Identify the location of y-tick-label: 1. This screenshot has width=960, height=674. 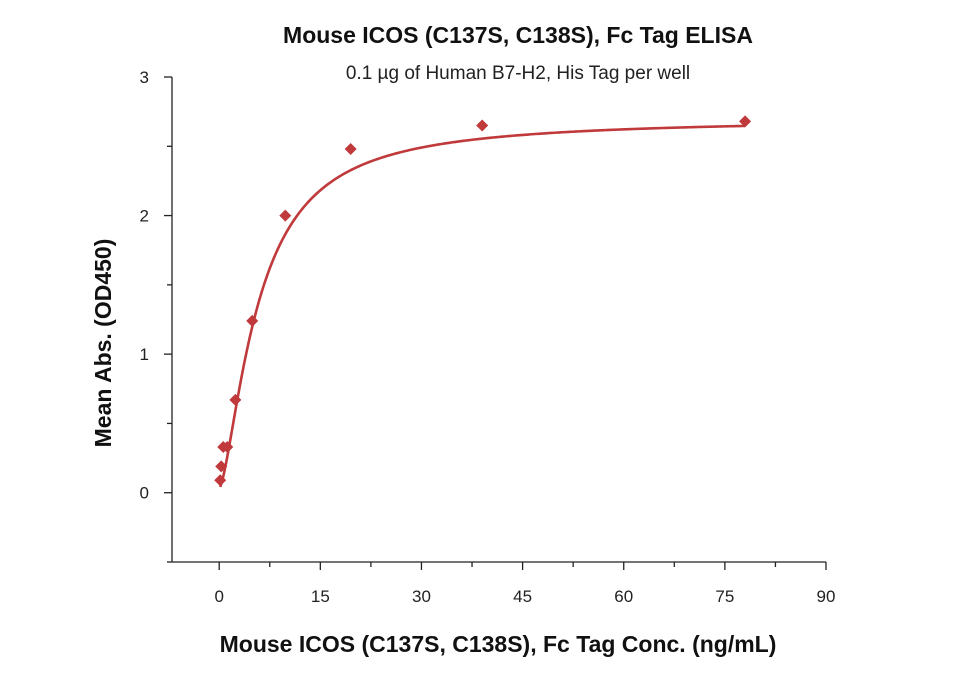
(144, 354).